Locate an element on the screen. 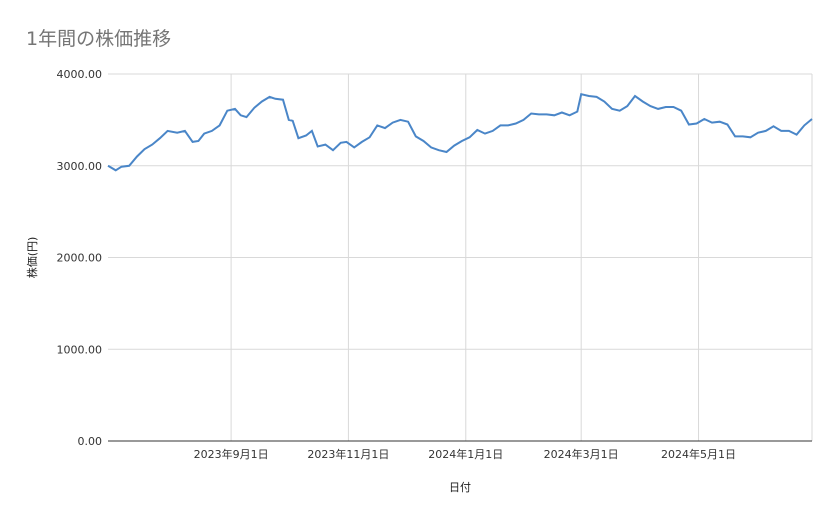 This screenshot has width=839, height=519. x-axis-label: 日付 is located at coordinates (460, 487).